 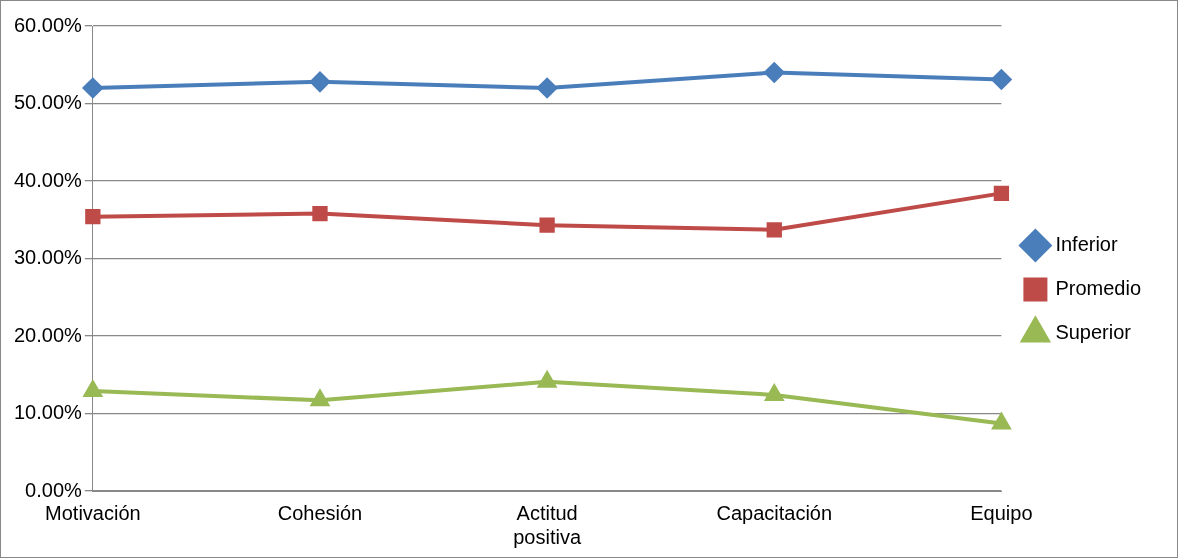 What do you see at coordinates (48, 412) in the screenshot?
I see `y-tick-label: 10.00%` at bounding box center [48, 412].